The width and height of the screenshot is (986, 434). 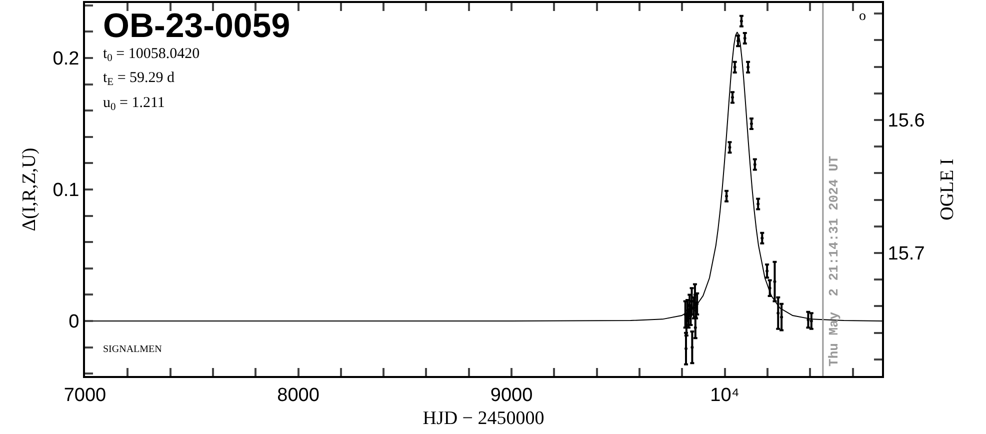 I want to click on y2-axis-title: OGLE I, so click(x=947, y=189).